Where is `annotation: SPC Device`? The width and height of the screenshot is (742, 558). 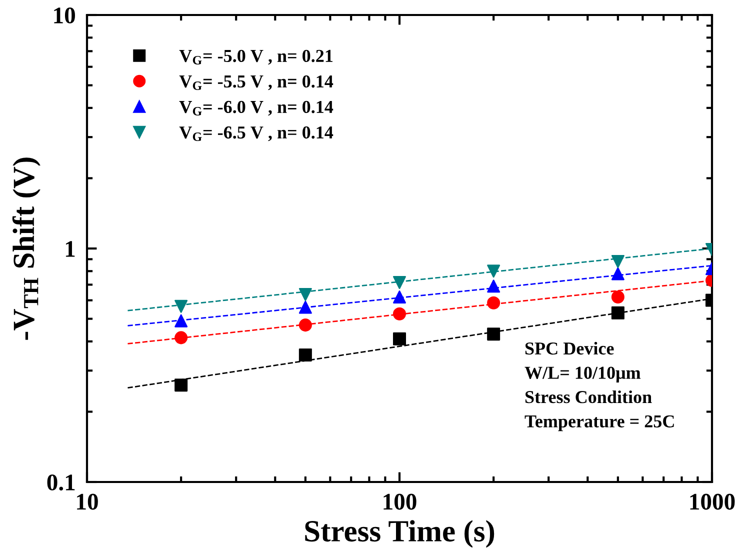
annotation: SPC Device is located at coordinates (569, 348).